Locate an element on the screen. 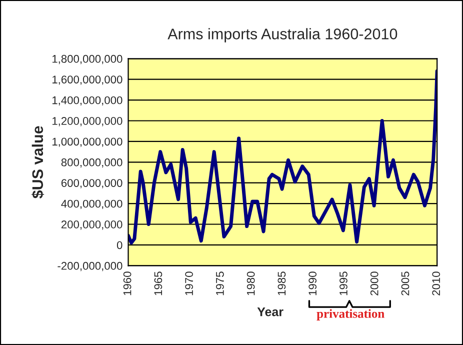 Image resolution: width=463 pixels, height=345 pixels. y-tick-label: 1,600,000,000 is located at coordinates (87, 80).